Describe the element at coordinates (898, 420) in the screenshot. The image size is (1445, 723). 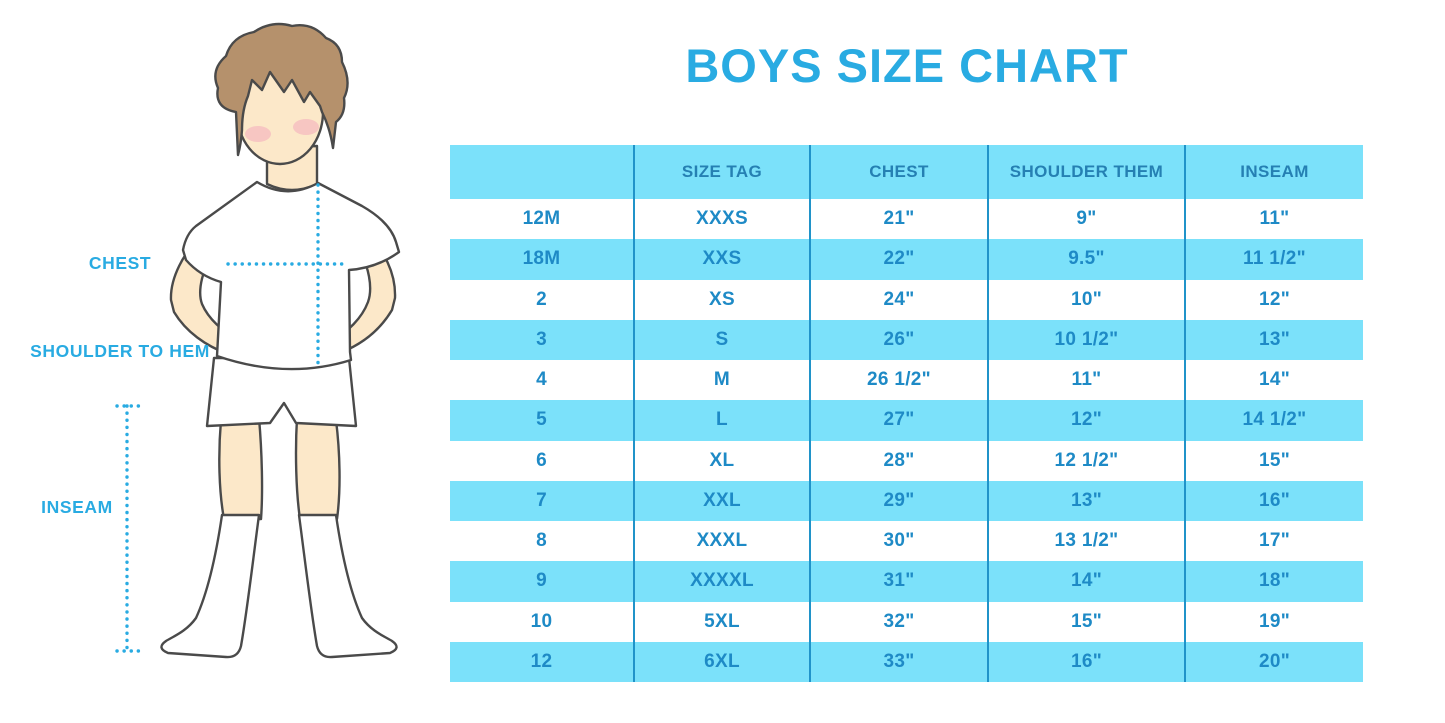
I see `table-cell: 27"` at that location.